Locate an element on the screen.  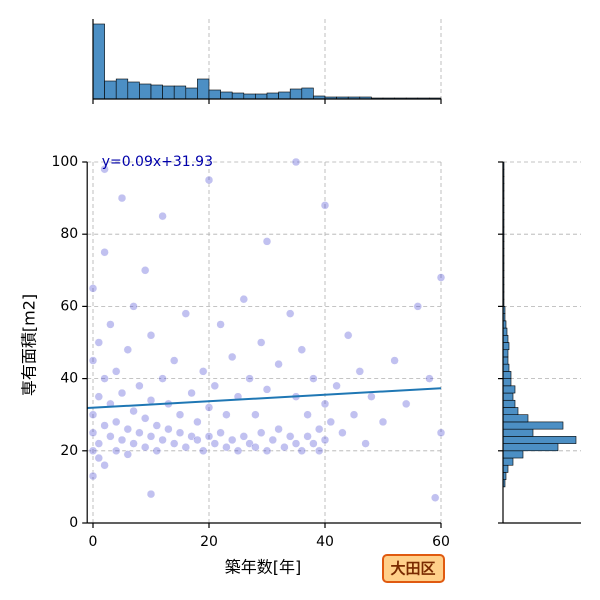
x-axis-label: 築年数[年] is located at coordinates (263, 567).